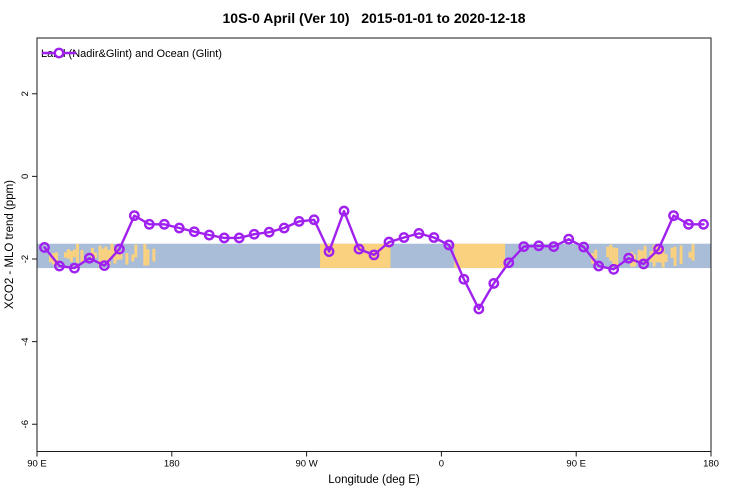 The width and height of the screenshot is (750, 500). I want to click on y-axis-title: XCO2 - MLO trend (ppm), so click(10, 245).